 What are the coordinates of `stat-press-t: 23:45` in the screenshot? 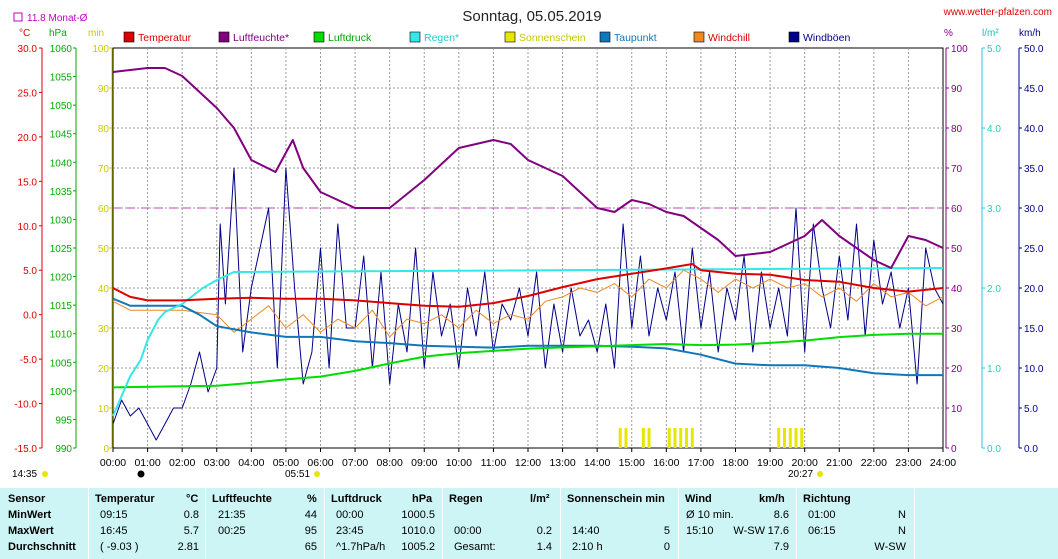 It's located at (350, 531).